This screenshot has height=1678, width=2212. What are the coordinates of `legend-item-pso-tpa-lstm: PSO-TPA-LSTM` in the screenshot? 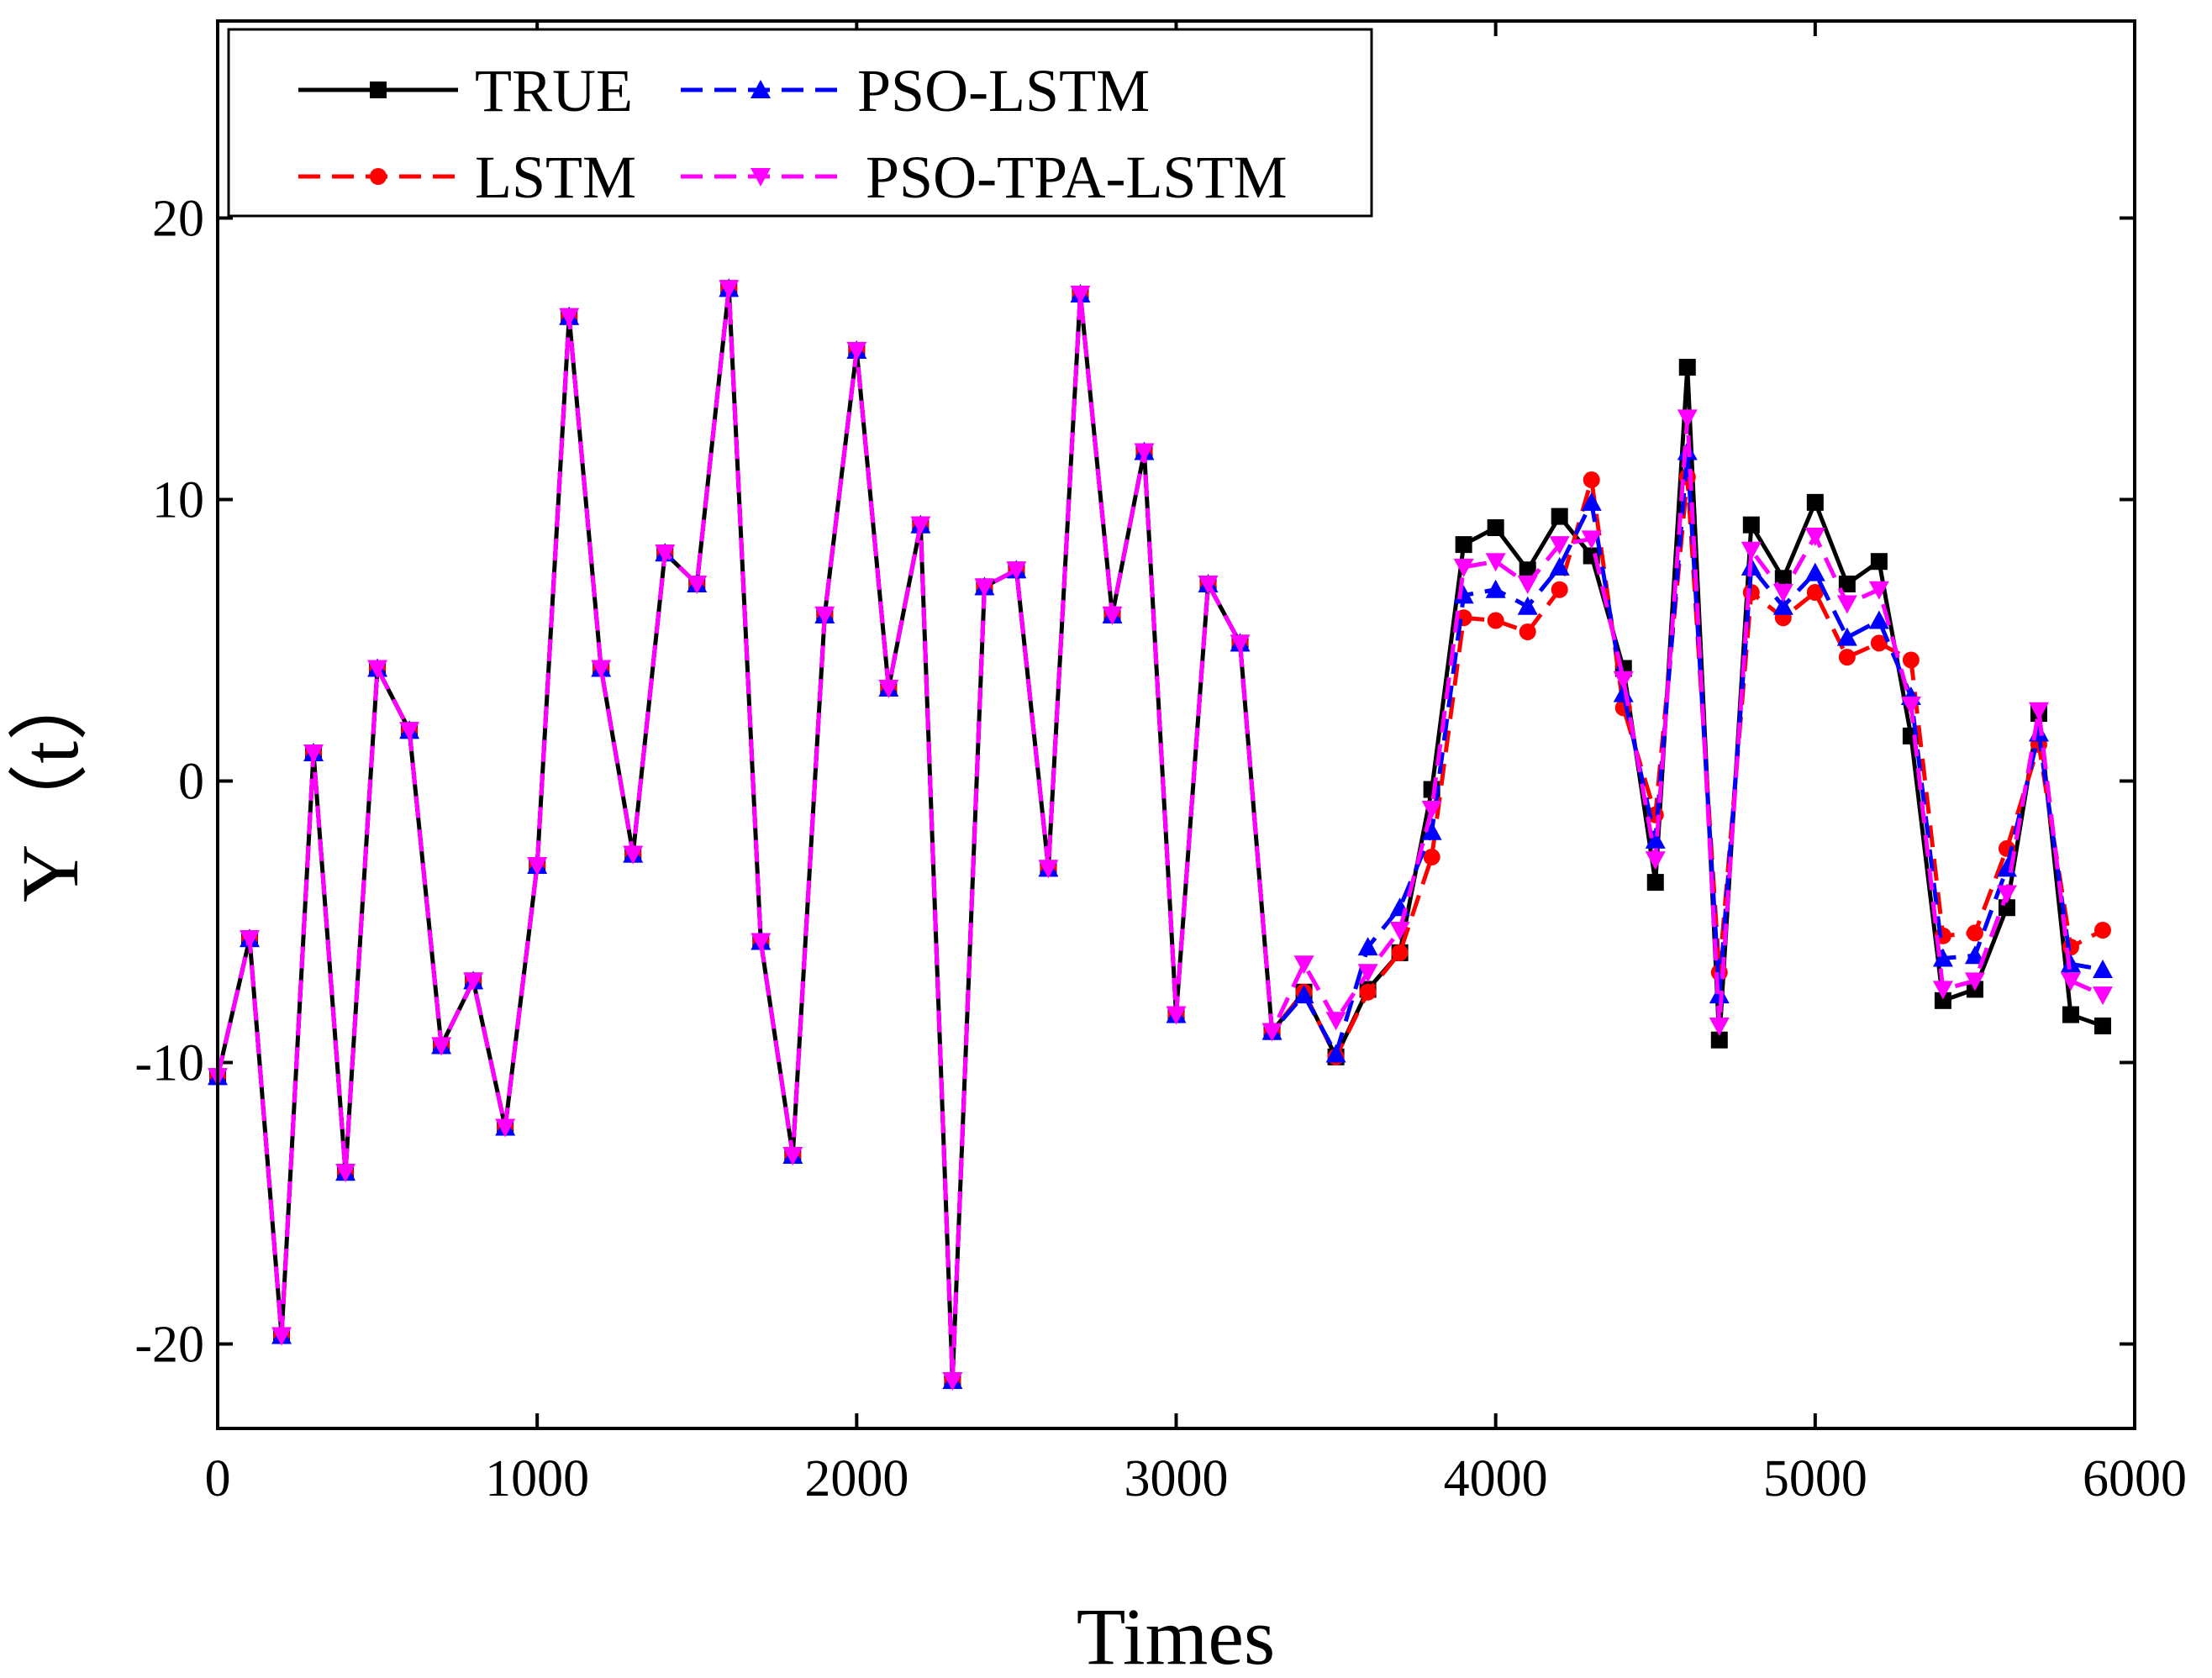 It's located at (984, 177).